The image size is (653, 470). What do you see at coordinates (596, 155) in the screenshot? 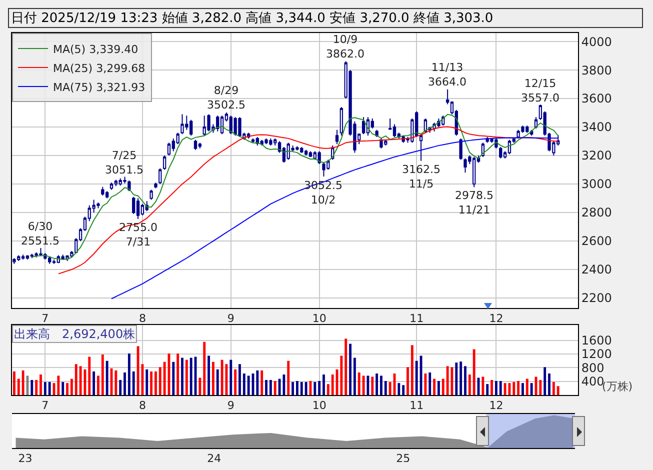
I see `y-tick-label: 3200` at bounding box center [596, 155].